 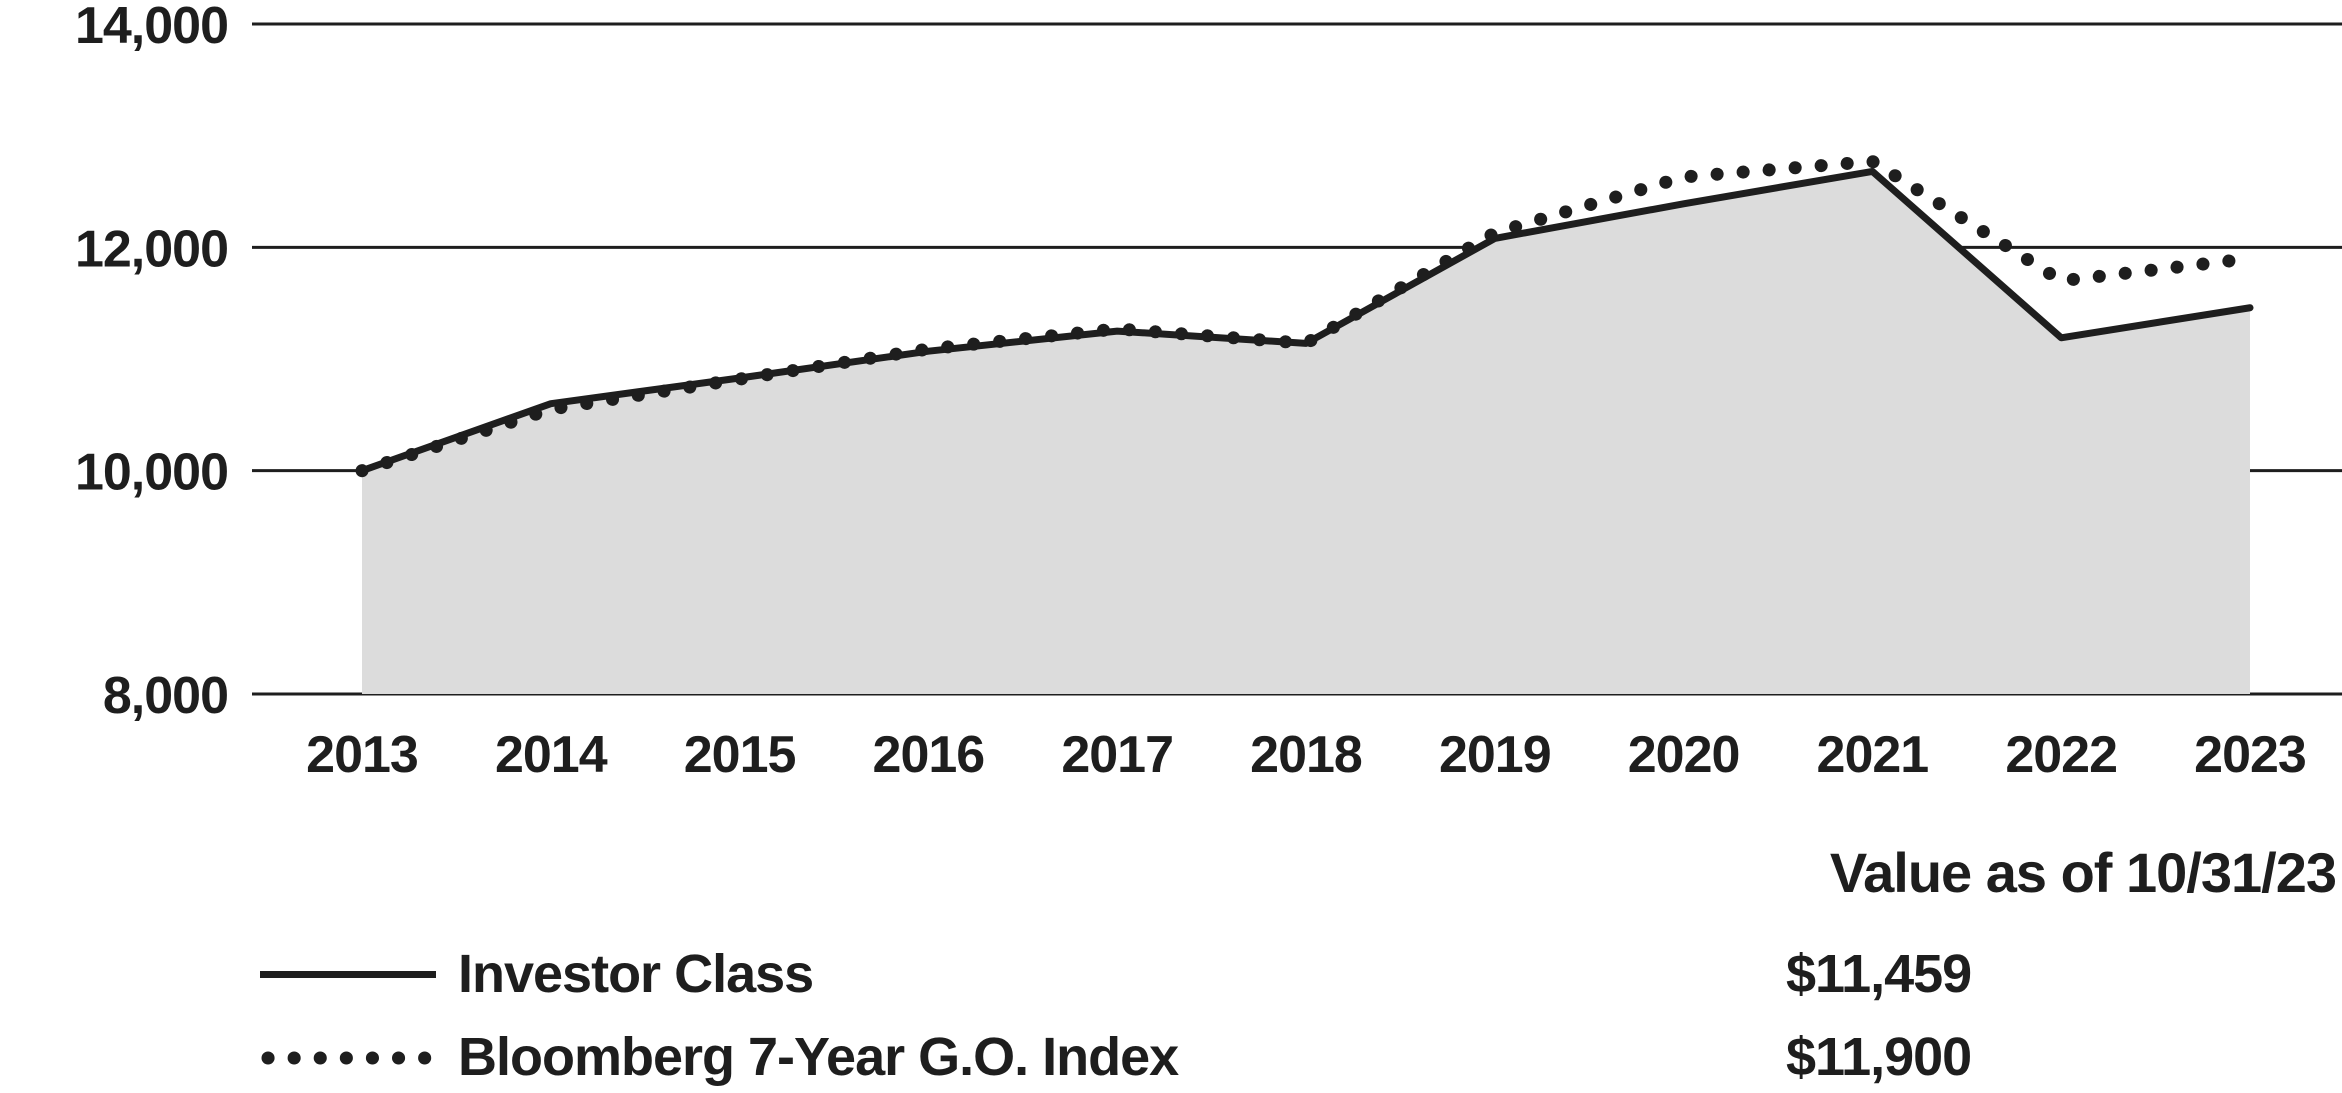 I want to click on legend-row-bloomberg-index: Bloomberg 7-Year G.O. Index $11,900, so click(x=1171, y=1057).